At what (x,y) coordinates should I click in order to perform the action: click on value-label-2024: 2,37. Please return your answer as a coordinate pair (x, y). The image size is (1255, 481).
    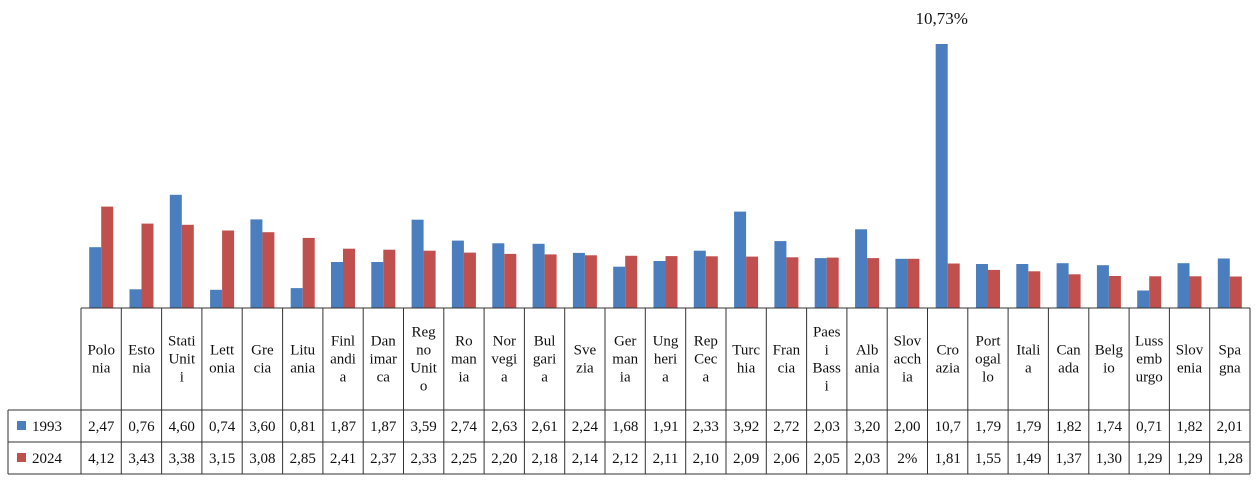
    Looking at the image, I should click on (383, 459).